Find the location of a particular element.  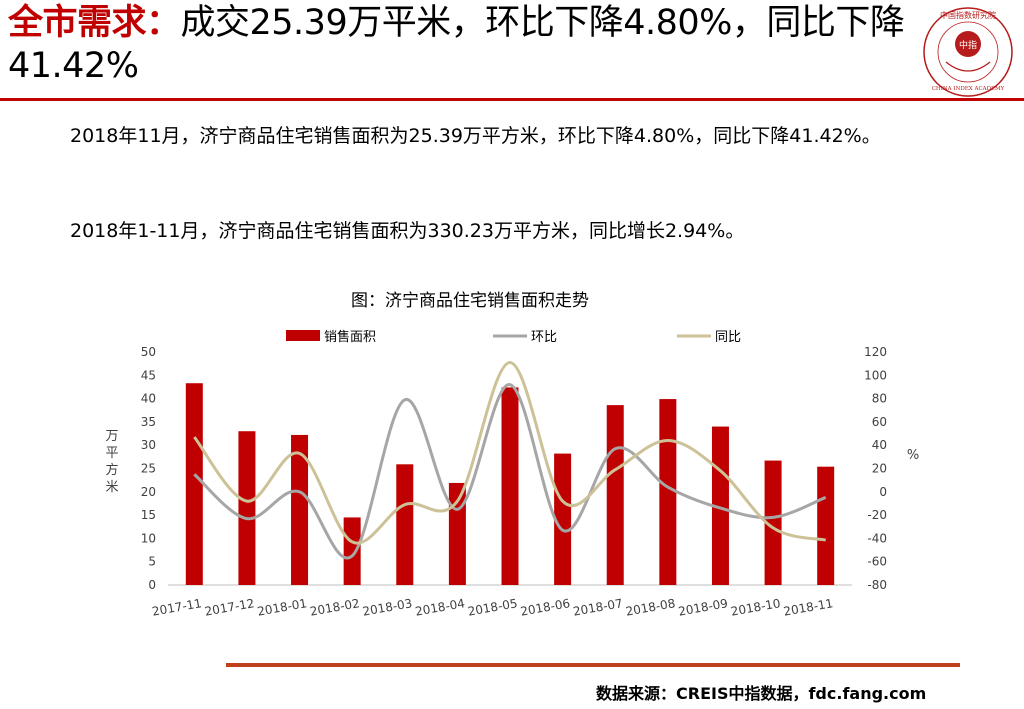

y2-tick-label: -20 is located at coordinates (877, 515).